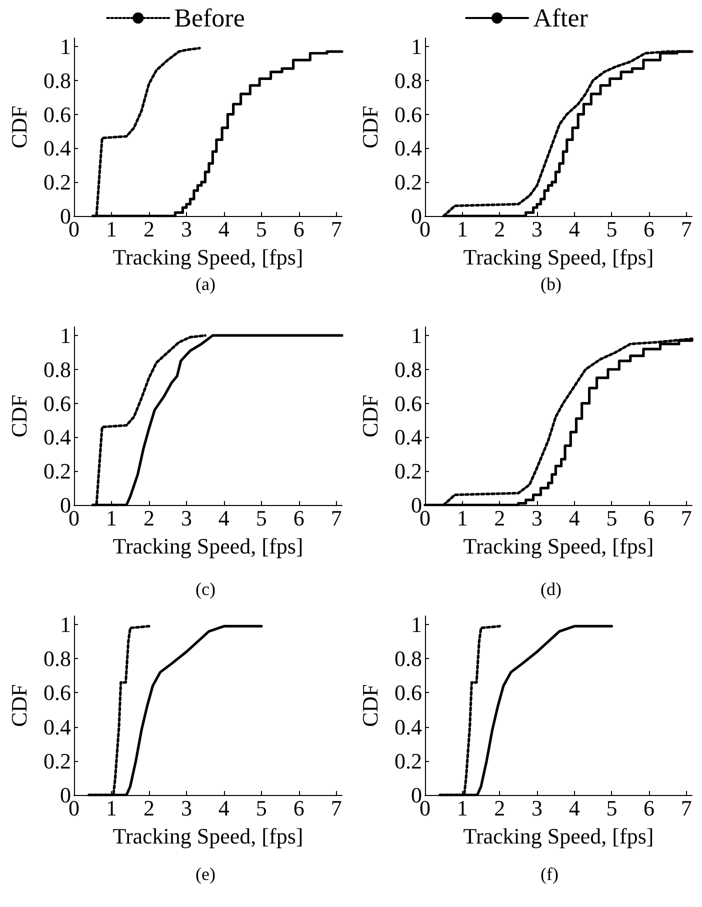 This screenshot has height=907, width=702. I want to click on legend-label: Before, so click(209, 18).